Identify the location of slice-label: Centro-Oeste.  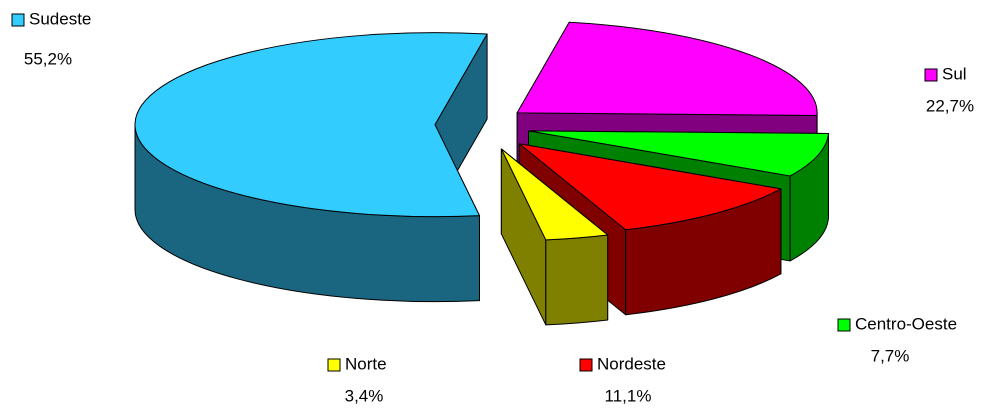
(906, 323).